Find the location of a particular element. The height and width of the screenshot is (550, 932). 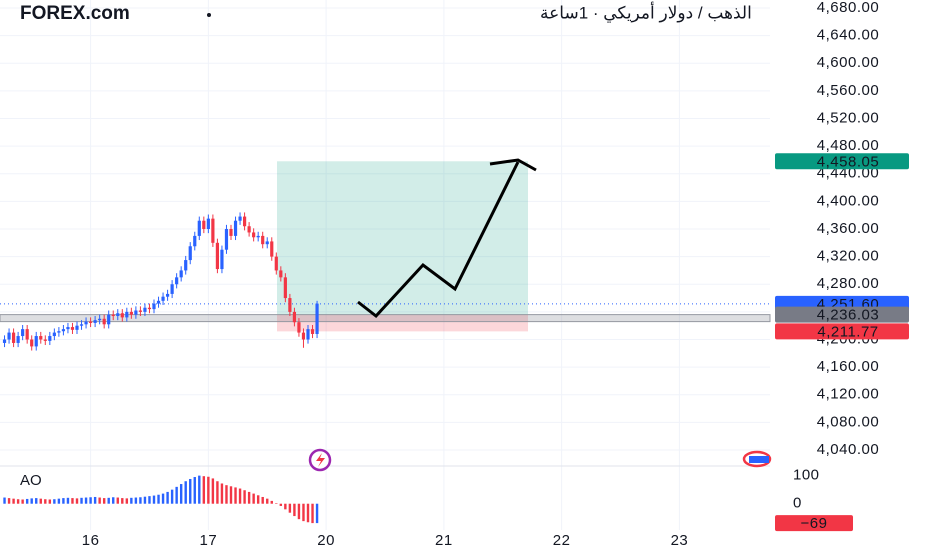

y-tick-label: 4,080.00 is located at coordinates (848, 421).